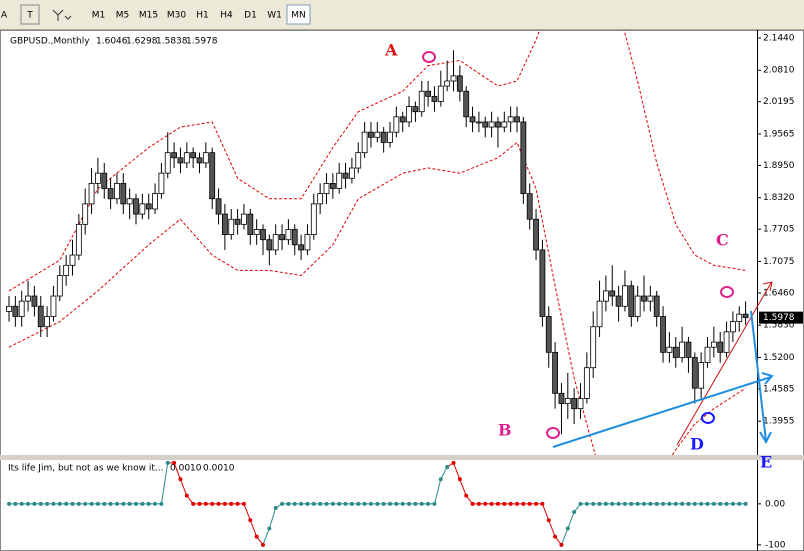  What do you see at coordinates (779, 358) in the screenshot?
I see `y-tick-label: 1.5200` at bounding box center [779, 358].